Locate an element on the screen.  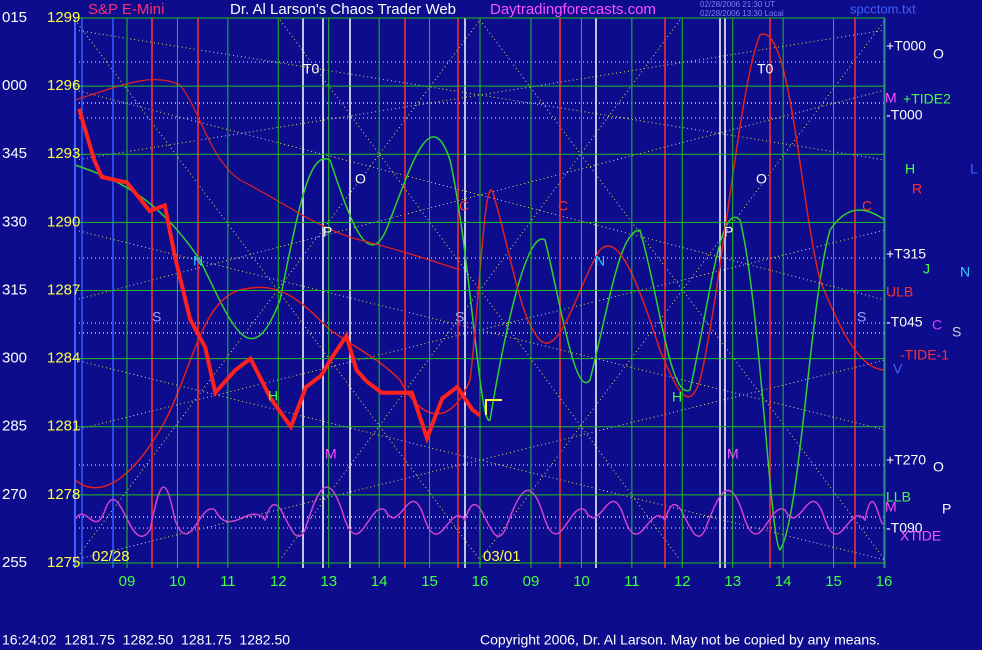
level-label: +T315 is located at coordinates (906, 254).